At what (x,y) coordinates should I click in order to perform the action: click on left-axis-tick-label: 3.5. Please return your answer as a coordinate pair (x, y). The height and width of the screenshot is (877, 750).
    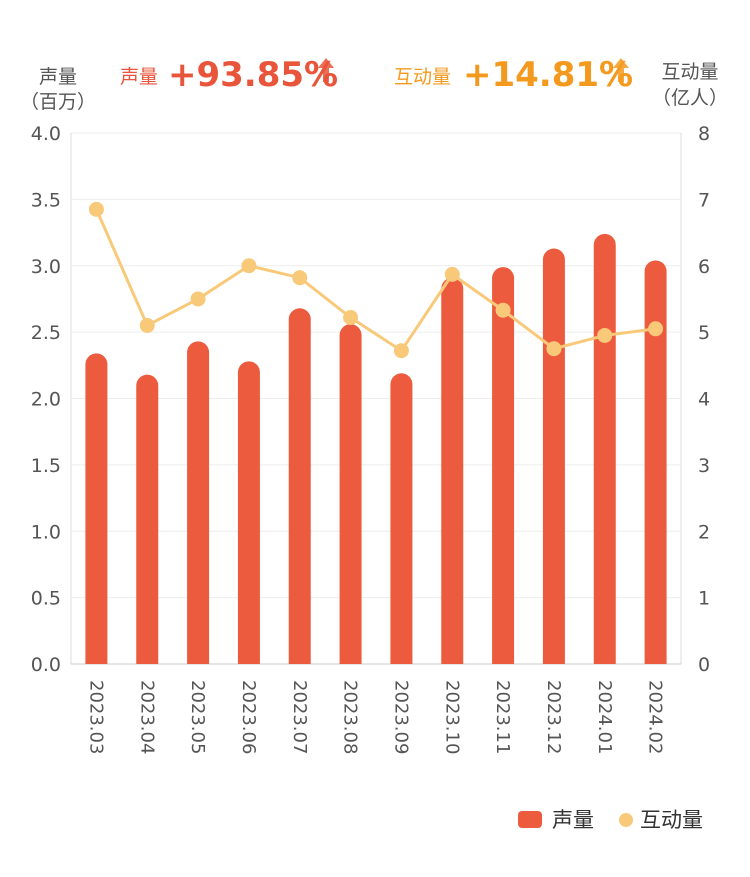
    Looking at the image, I should click on (46, 200).